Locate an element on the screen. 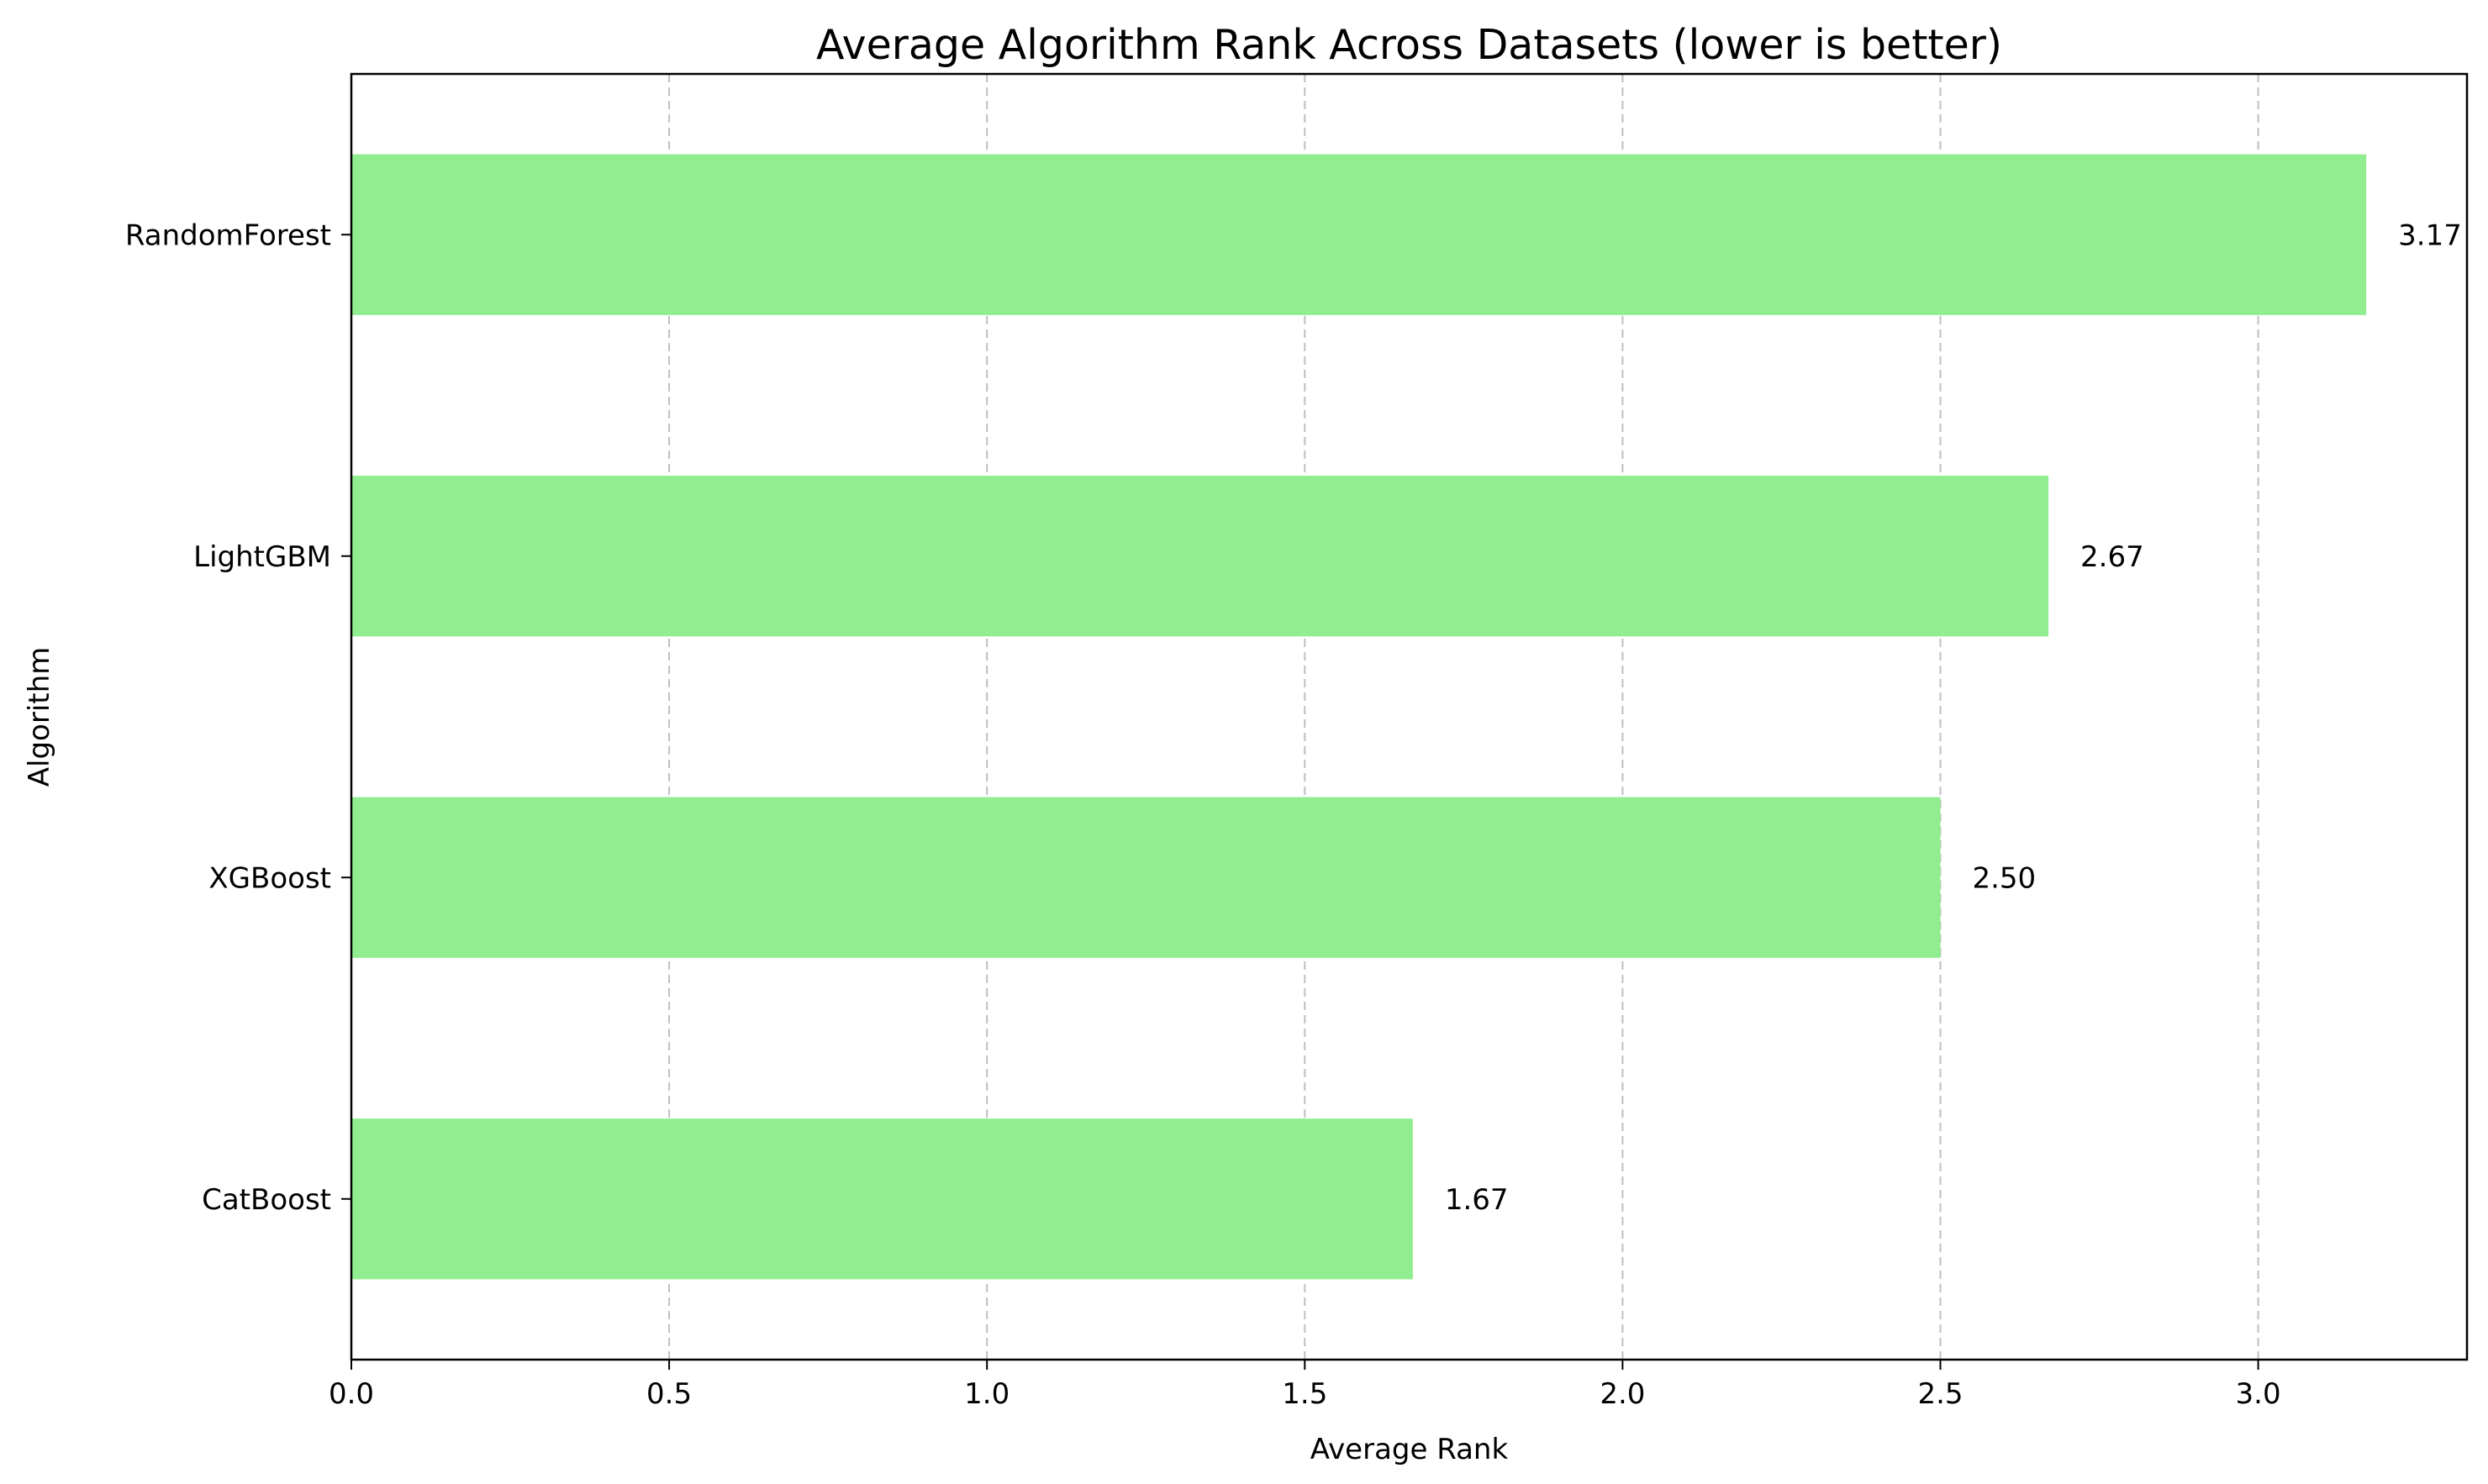 The image size is (2488, 1484). x-tick-label: 0.0 is located at coordinates (351, 1394).